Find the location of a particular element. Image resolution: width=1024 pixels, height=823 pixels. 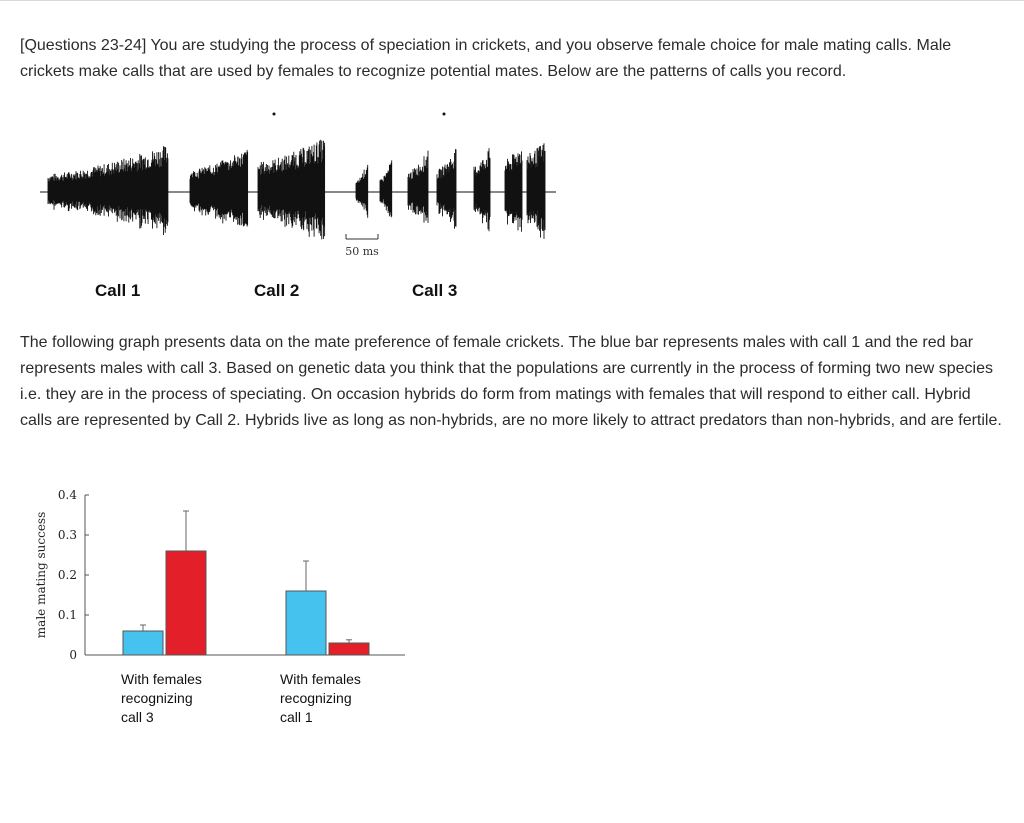

chart-marks: 0 0.1 0.2 0.3 0.4 is located at coordinates (231, 575).